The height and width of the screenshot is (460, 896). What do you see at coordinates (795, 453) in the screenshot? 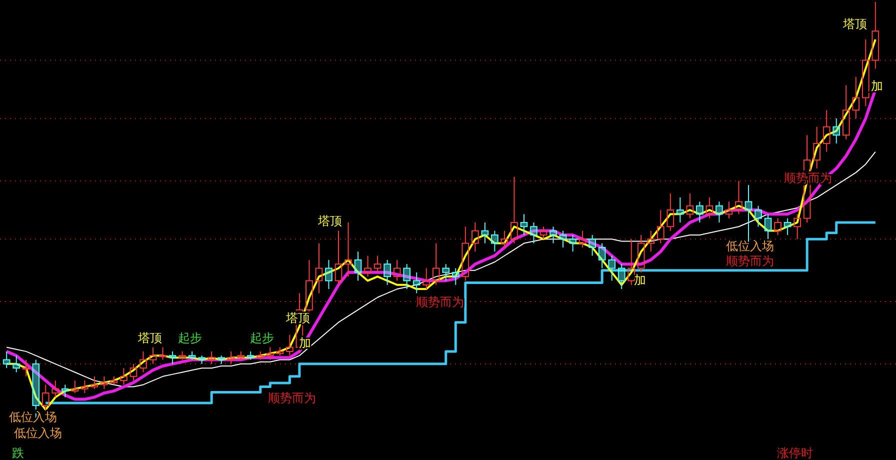
I see `text: 涨停时` at bounding box center [795, 453].